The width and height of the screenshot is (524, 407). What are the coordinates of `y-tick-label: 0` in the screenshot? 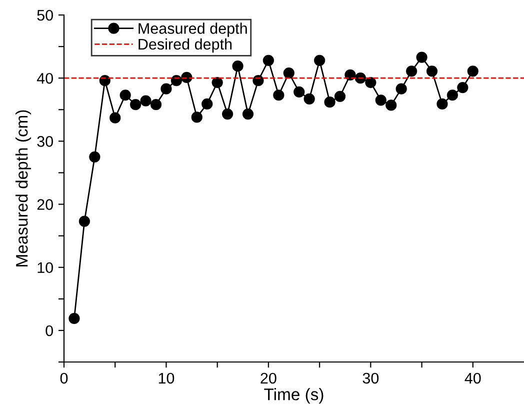 It's located at (49, 330).